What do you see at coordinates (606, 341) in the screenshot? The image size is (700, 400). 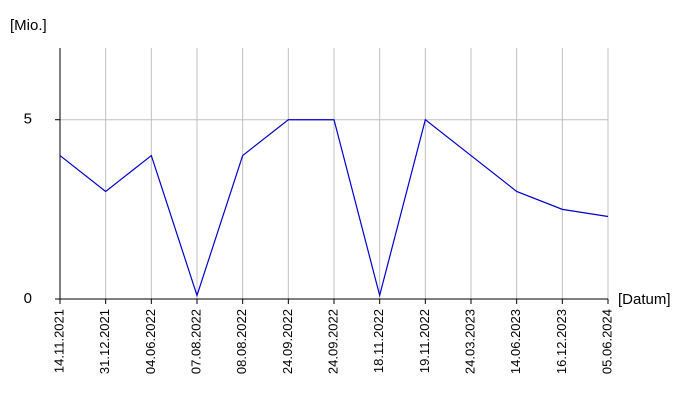 I see `x-tick-label: 05.06.2024` at bounding box center [606, 341].